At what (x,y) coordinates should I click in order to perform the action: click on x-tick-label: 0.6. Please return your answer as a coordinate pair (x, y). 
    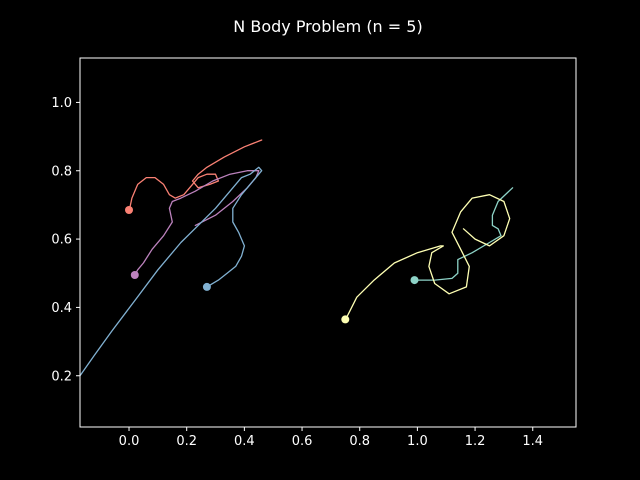
    Looking at the image, I should click on (302, 441).